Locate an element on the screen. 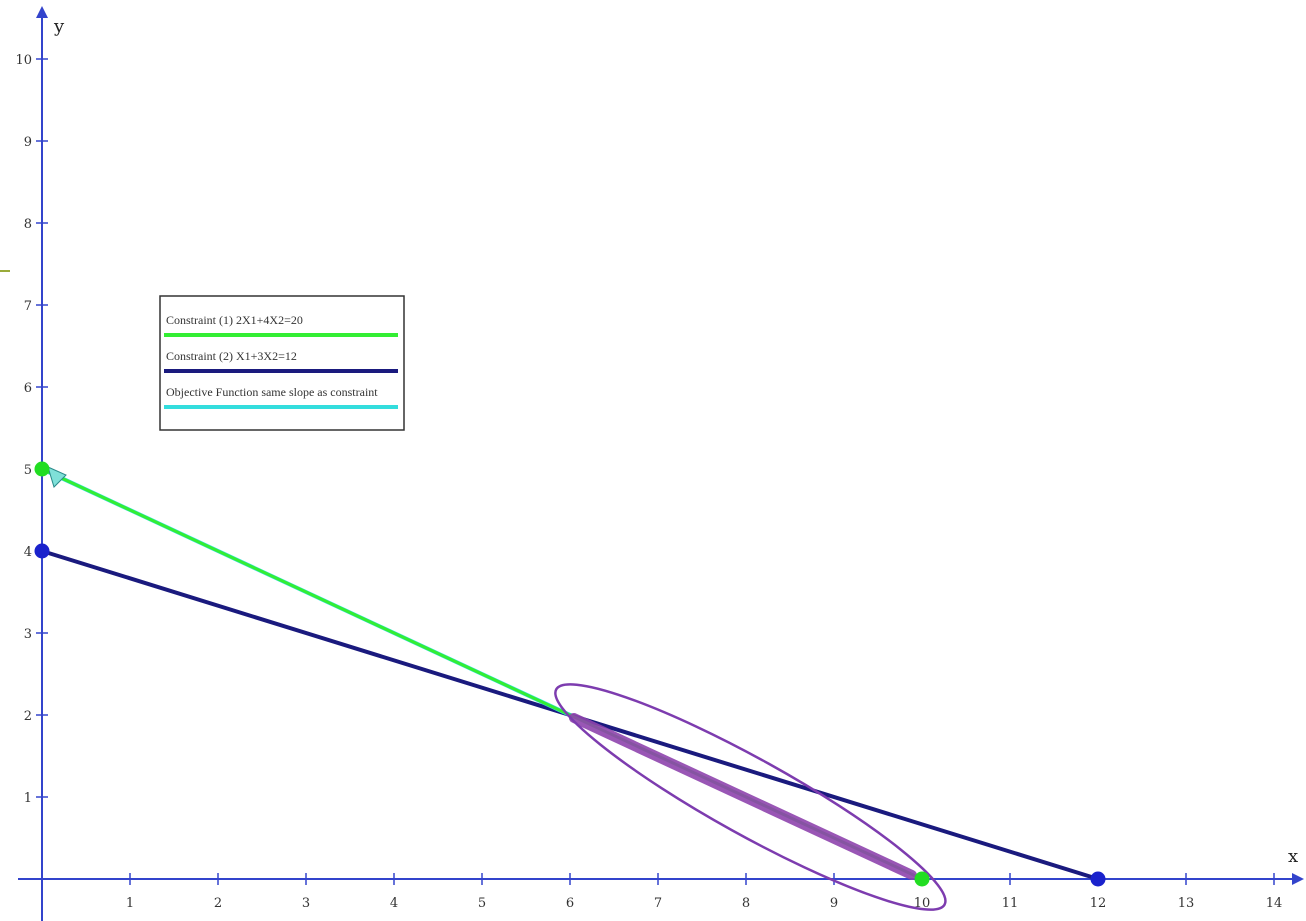  x-tick-label: 7 is located at coordinates (658, 903).